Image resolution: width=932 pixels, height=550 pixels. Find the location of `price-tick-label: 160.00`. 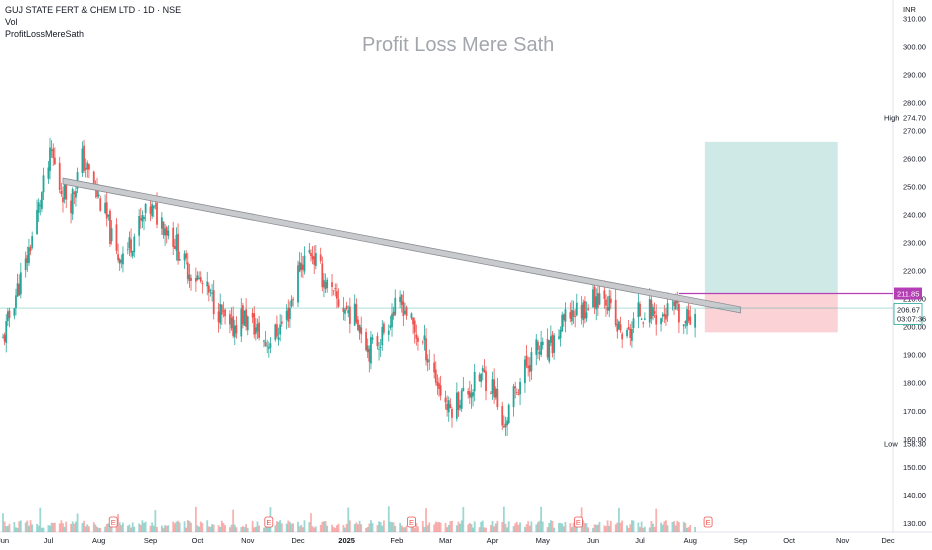

price-tick-label: 160.00 is located at coordinates (914, 439).